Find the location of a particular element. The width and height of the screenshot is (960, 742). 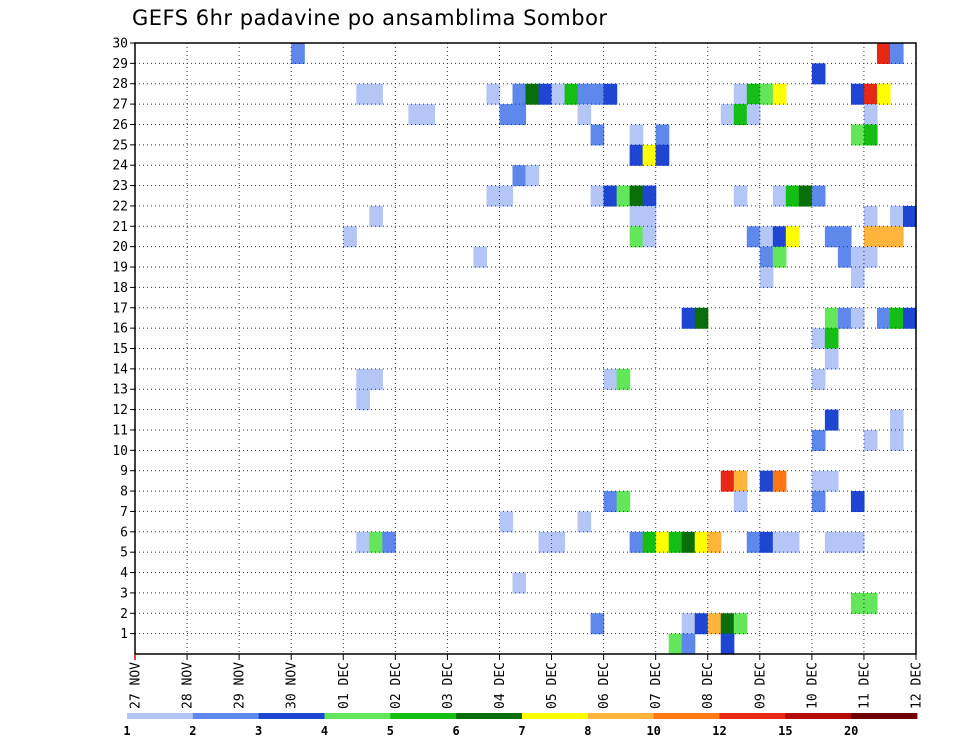

x-tick-label: 11 DEC is located at coordinates (864, 685).